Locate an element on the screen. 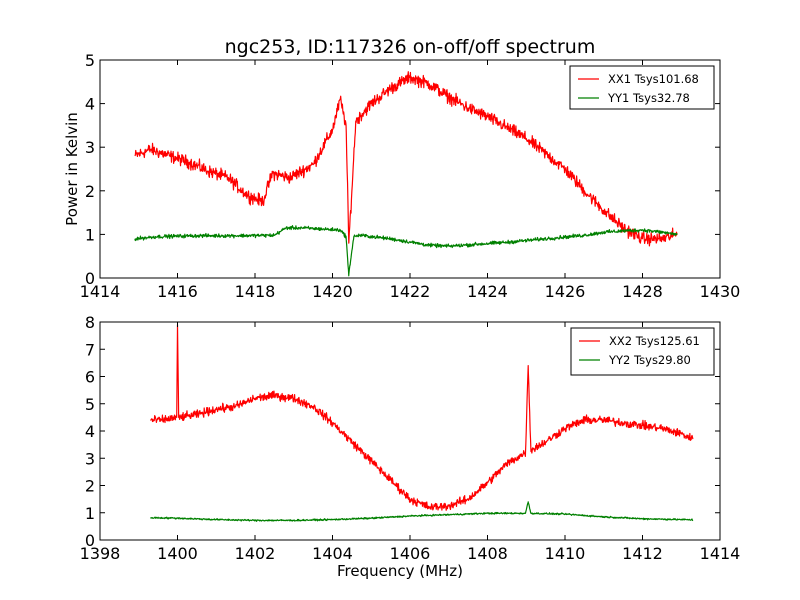 The height and width of the screenshot is (600, 800). x-tick-label: 1420 is located at coordinates (332, 291).